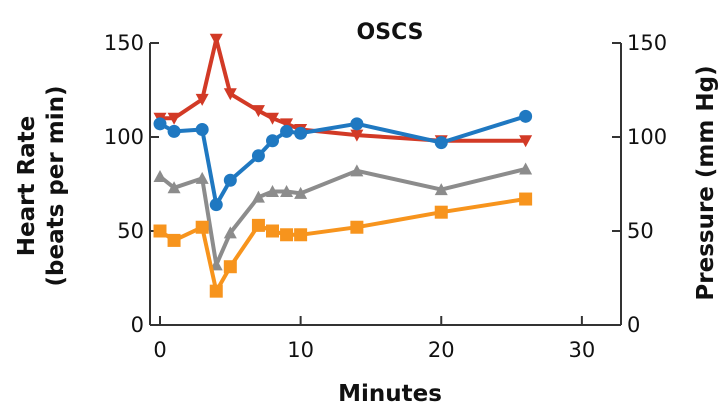  I want to click on y-left-tick-label: 150, so click(124, 43).